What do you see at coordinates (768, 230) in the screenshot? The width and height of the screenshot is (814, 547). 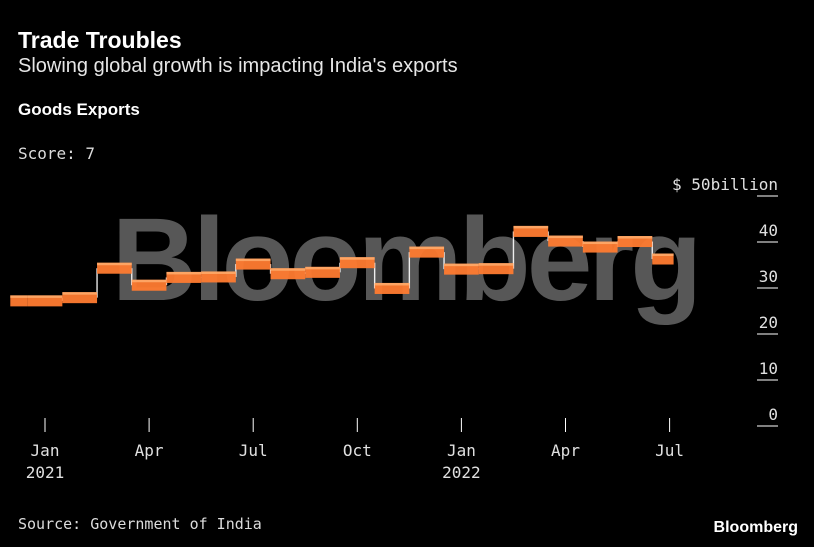 I see `y-tick-label-1: 40` at bounding box center [768, 230].